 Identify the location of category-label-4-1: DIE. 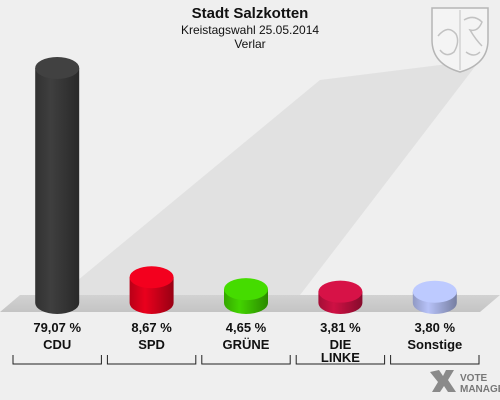
(341, 344).